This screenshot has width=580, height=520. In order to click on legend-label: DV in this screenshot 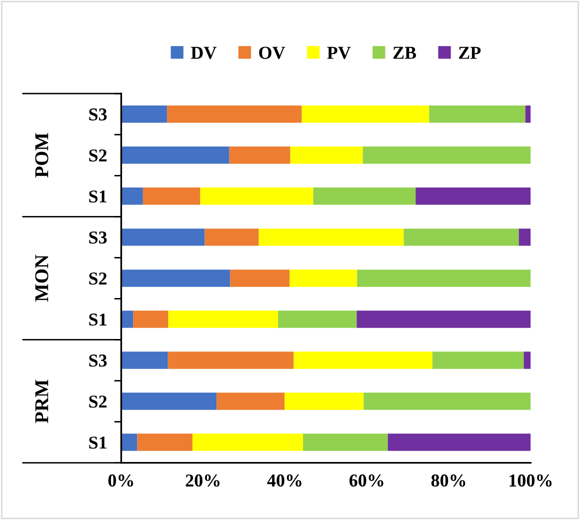, I will do `click(203, 53)`.